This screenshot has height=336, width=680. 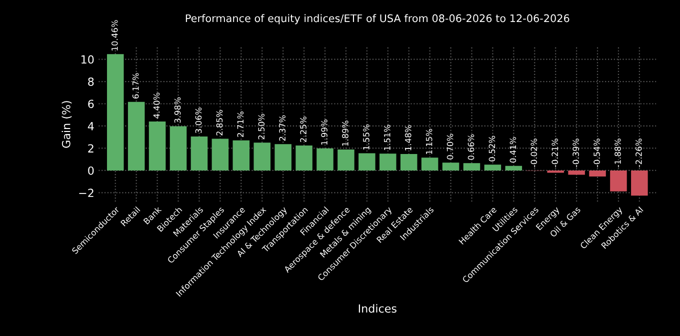 What do you see at coordinates (177, 110) in the screenshot?
I see `data-label: 3.98%` at bounding box center [177, 110].